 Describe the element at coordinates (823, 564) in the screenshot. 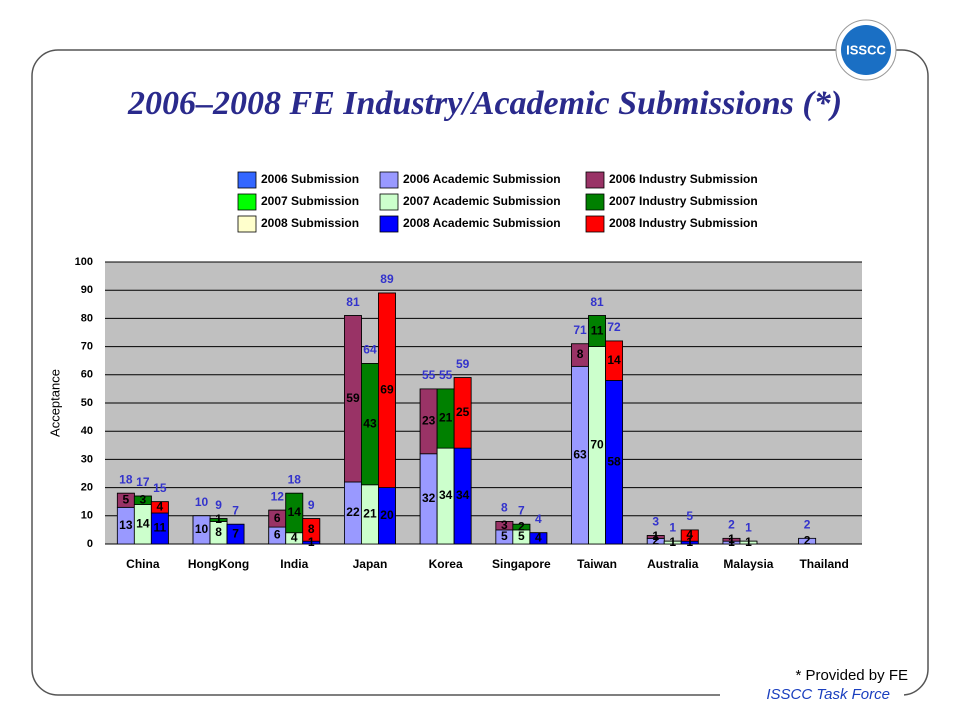

I see `x-tick-label: Thailand` at that location.